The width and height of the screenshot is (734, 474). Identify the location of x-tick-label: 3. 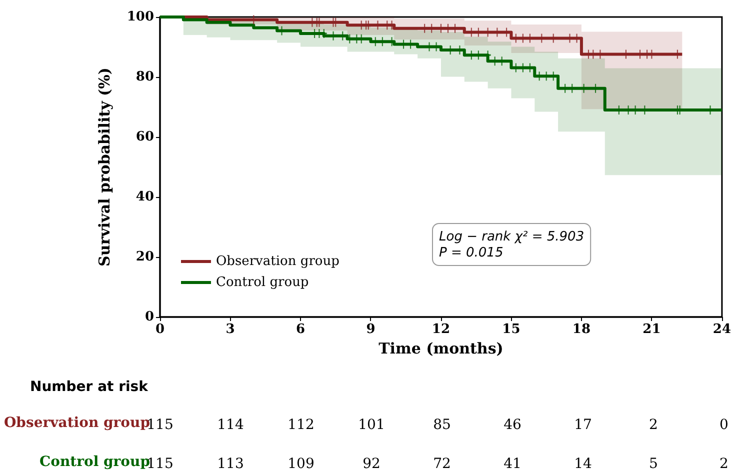
(230, 329).